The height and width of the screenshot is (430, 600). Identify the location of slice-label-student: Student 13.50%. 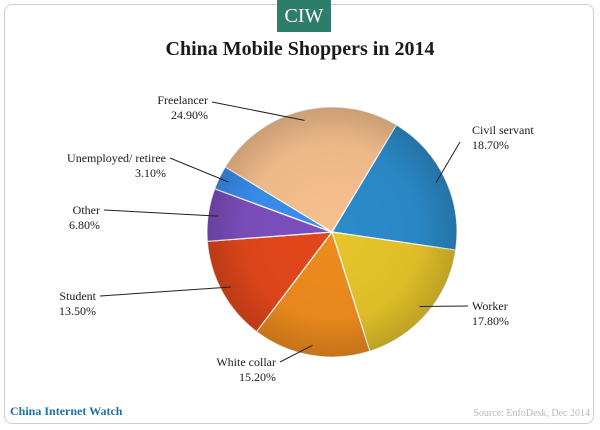
(78, 303).